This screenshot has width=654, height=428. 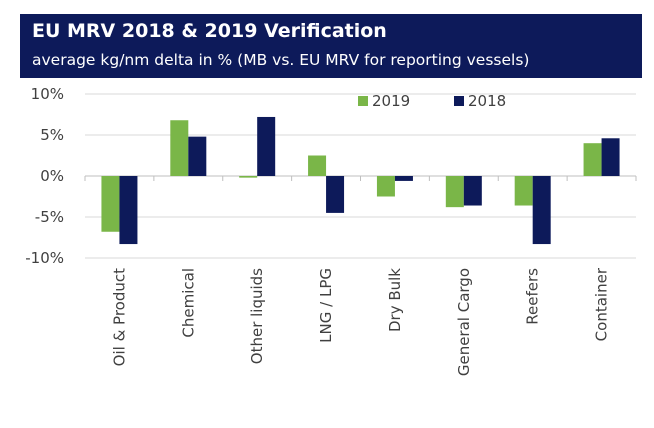 I want to click on bar-2018-container, so click(x=610, y=157).